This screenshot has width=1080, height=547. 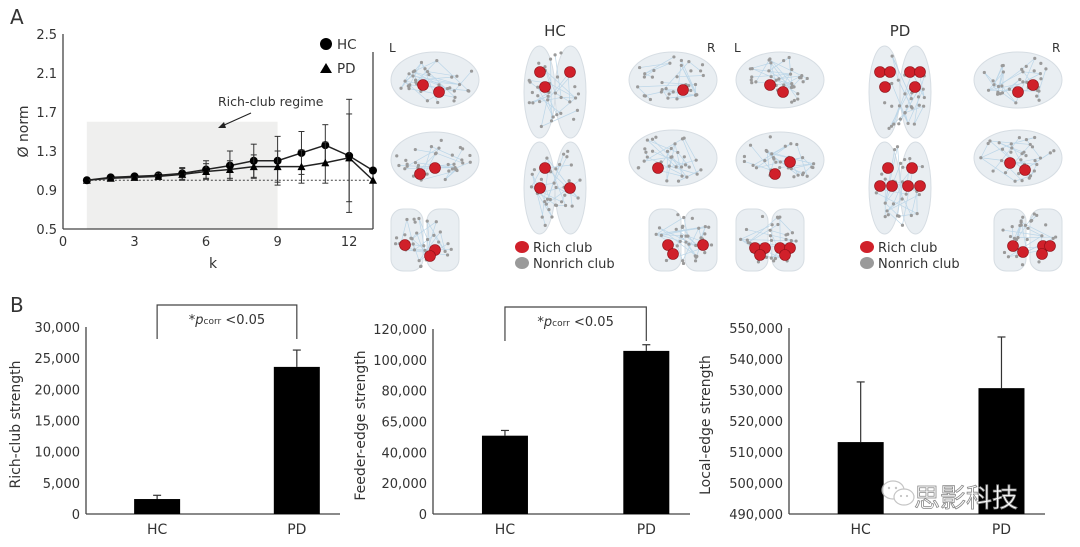 What do you see at coordinates (673, 158) in the screenshot?
I see `brain-right-medial` at bounding box center [673, 158].